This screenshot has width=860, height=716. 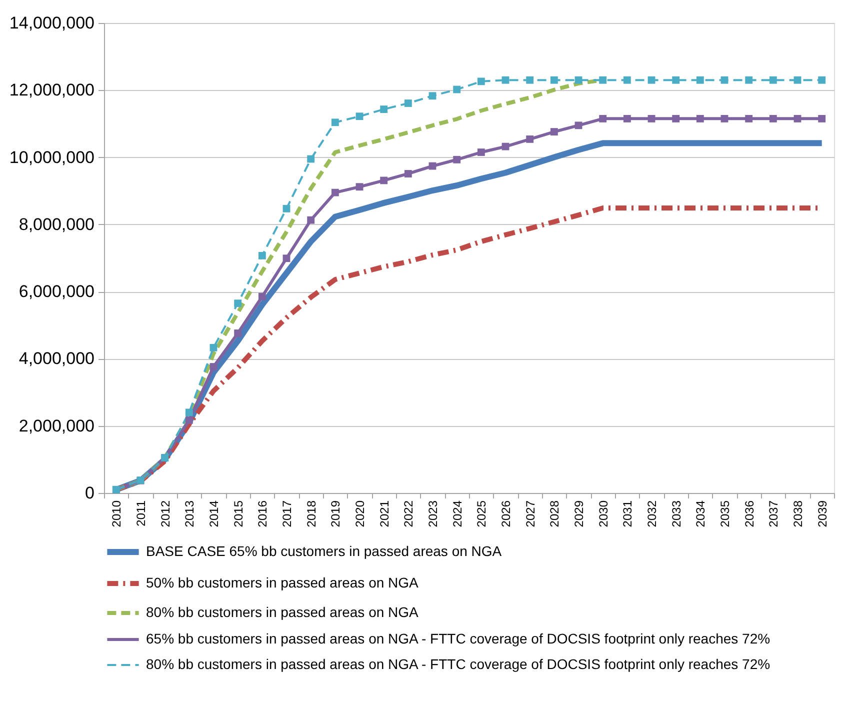 What do you see at coordinates (603, 514) in the screenshot?
I see `x-tick-label: 2030` at bounding box center [603, 514].